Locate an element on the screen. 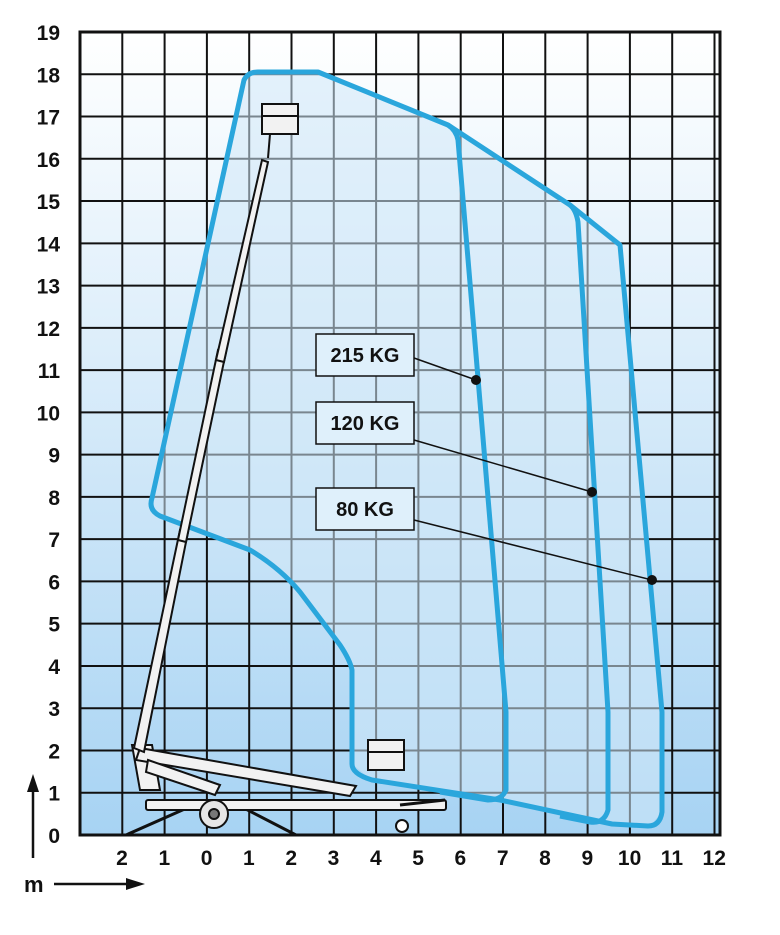 The height and width of the screenshot is (935, 780). load-label-215kg: 215 KG is located at coordinates (365, 355).